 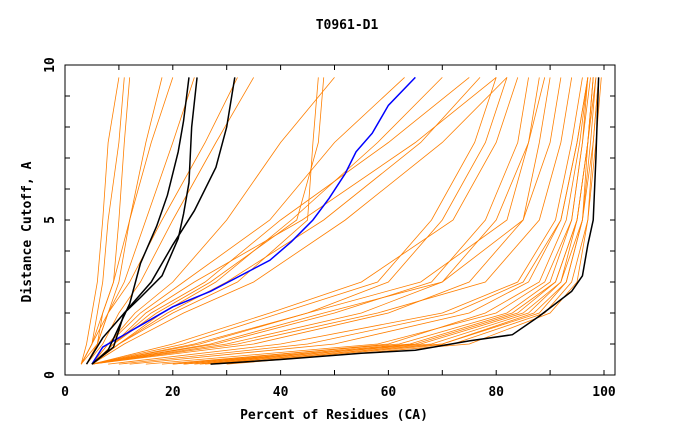 I want to click on x-tick-label: 60, so click(x=389, y=392).